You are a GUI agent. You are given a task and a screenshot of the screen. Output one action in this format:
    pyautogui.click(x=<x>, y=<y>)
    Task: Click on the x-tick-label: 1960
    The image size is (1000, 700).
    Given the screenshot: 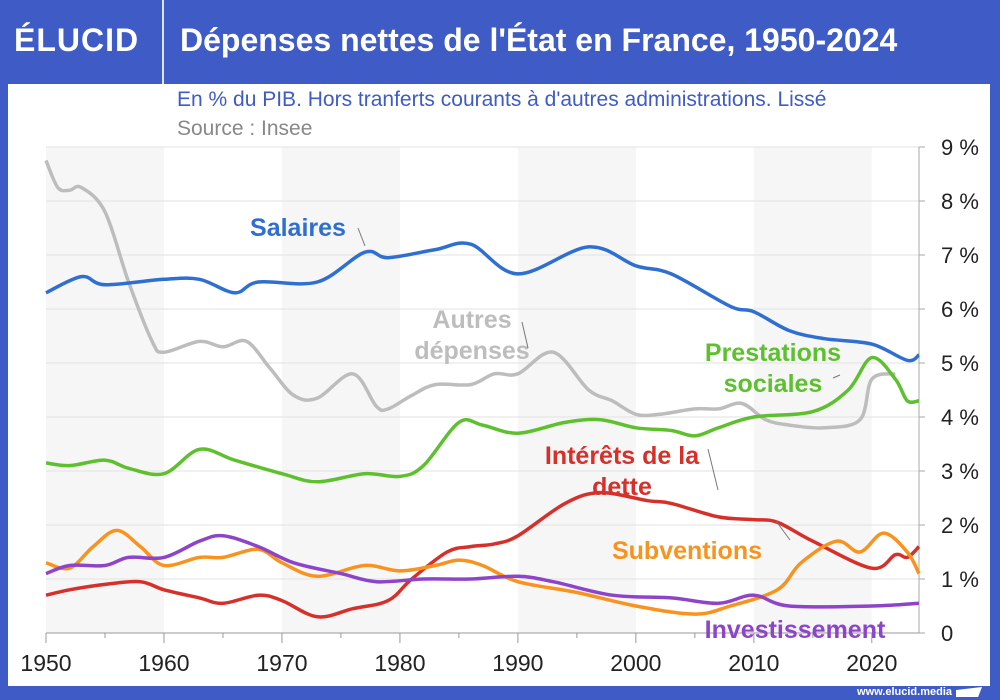 What is the action you would take?
    pyautogui.click(x=163, y=663)
    